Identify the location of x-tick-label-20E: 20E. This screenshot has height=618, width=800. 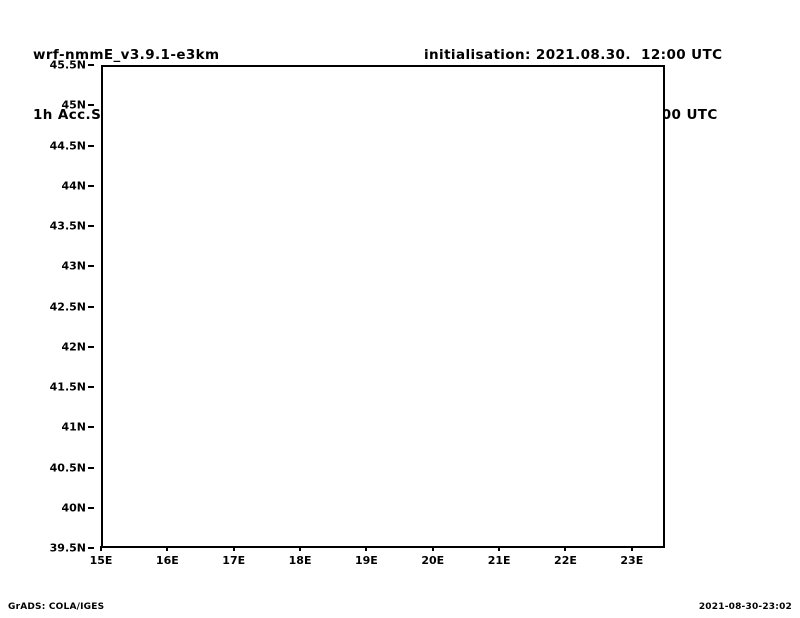
(433, 560).